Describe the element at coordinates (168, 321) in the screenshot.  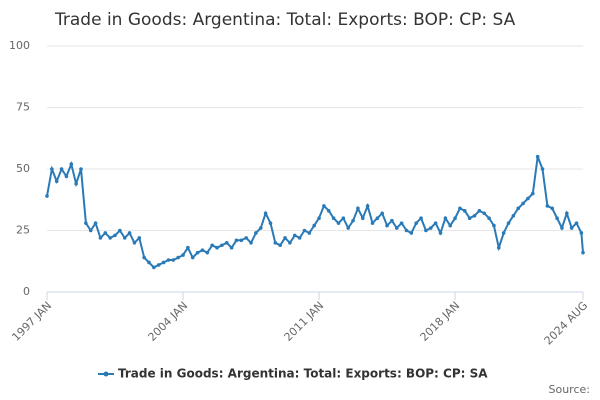
I see `x-tick-label: 2004 JAN` at that location.